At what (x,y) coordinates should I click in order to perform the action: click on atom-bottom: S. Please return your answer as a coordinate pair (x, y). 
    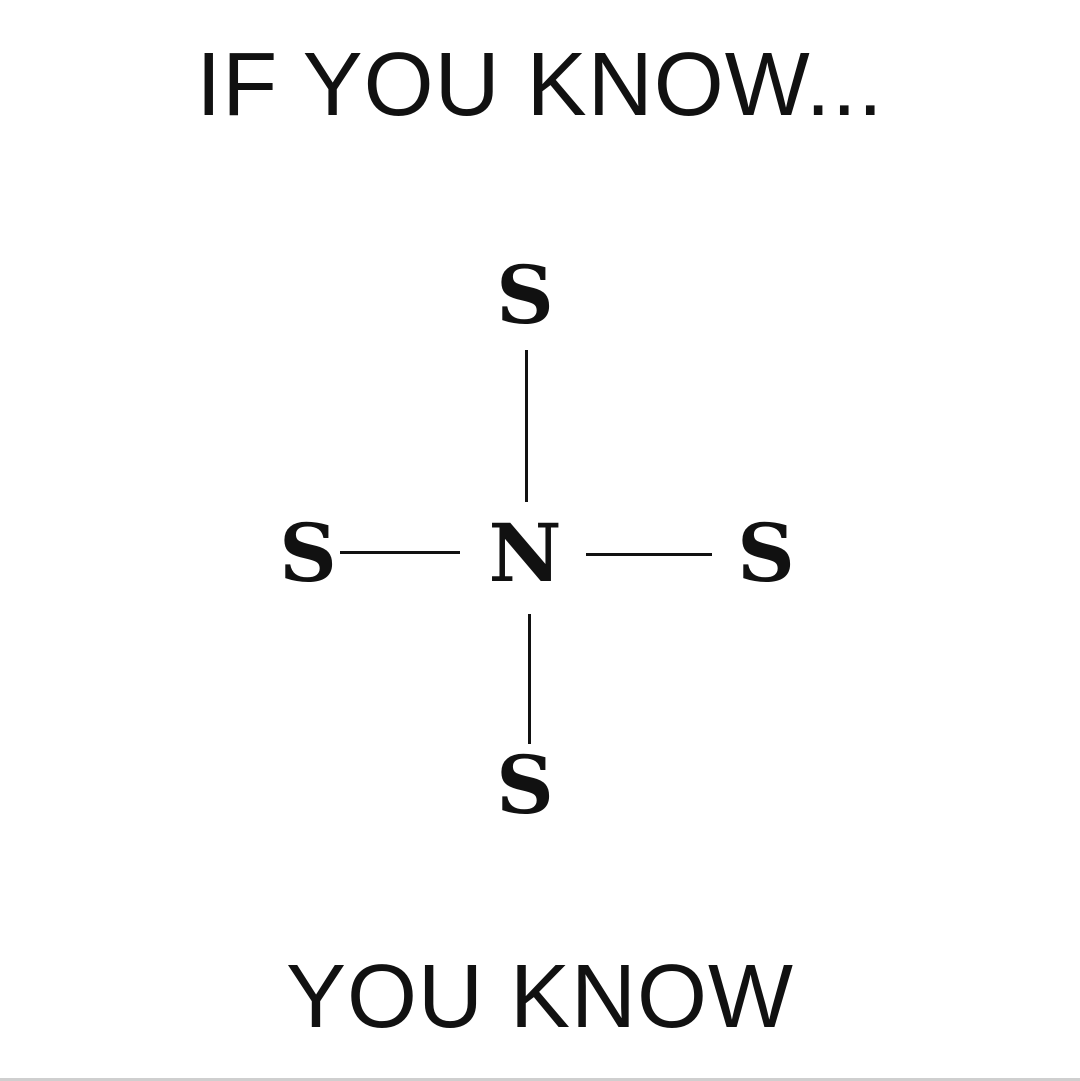
    Looking at the image, I should click on (525, 785).